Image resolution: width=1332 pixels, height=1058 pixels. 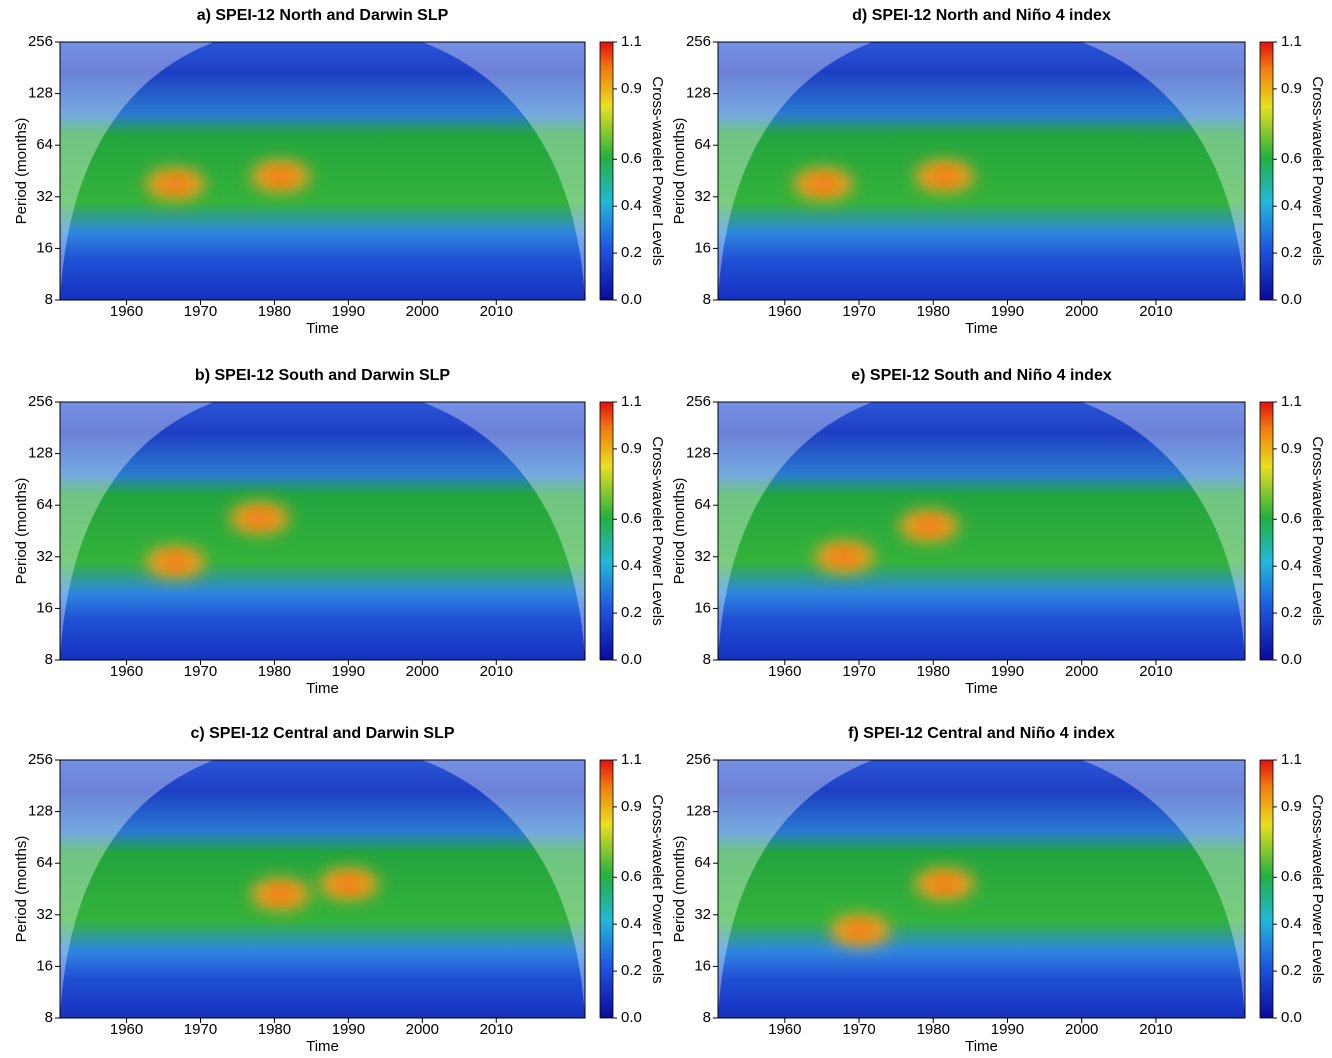 I want to click on chart-title: d) SPEI-12 North and Niño 4 index, so click(x=981, y=15).